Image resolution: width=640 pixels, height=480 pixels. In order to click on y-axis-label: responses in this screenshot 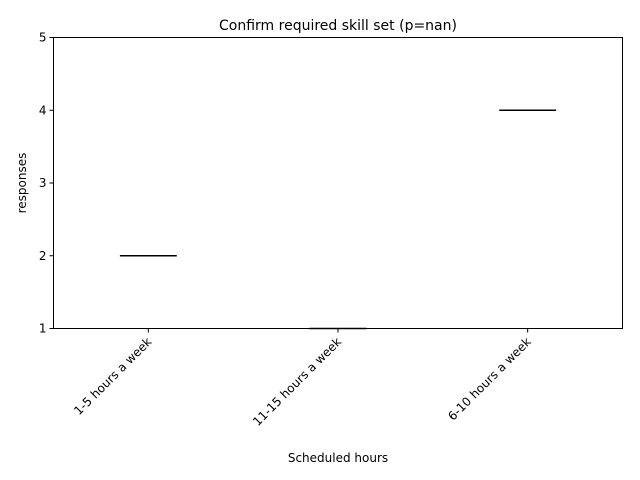, I will do `click(22, 183)`.